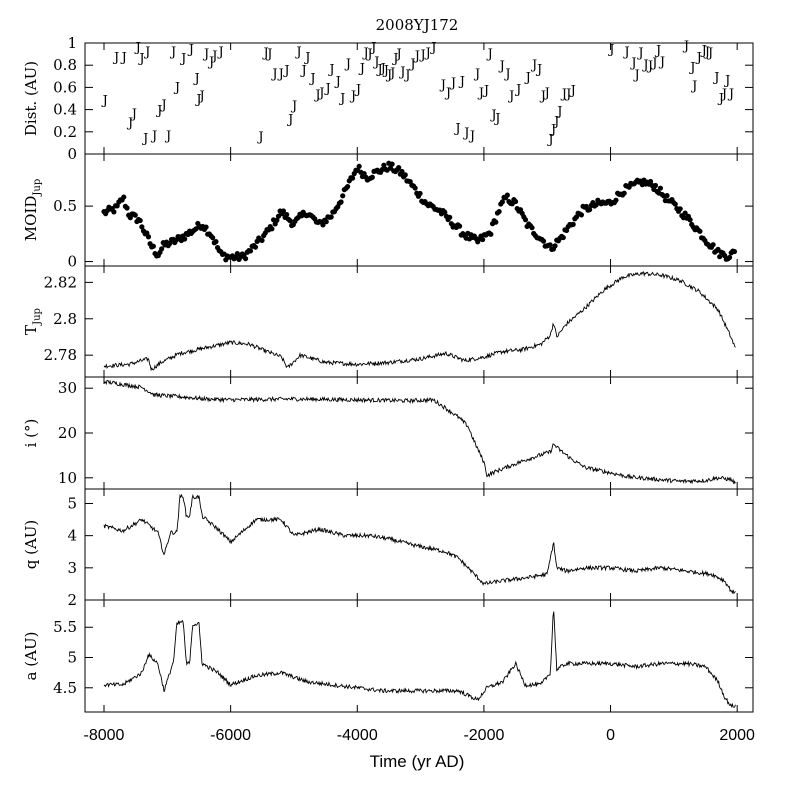 The width and height of the screenshot is (797, 797). Describe the element at coordinates (67, 478) in the screenshot. I see `y-tick-label: 10` at that location.